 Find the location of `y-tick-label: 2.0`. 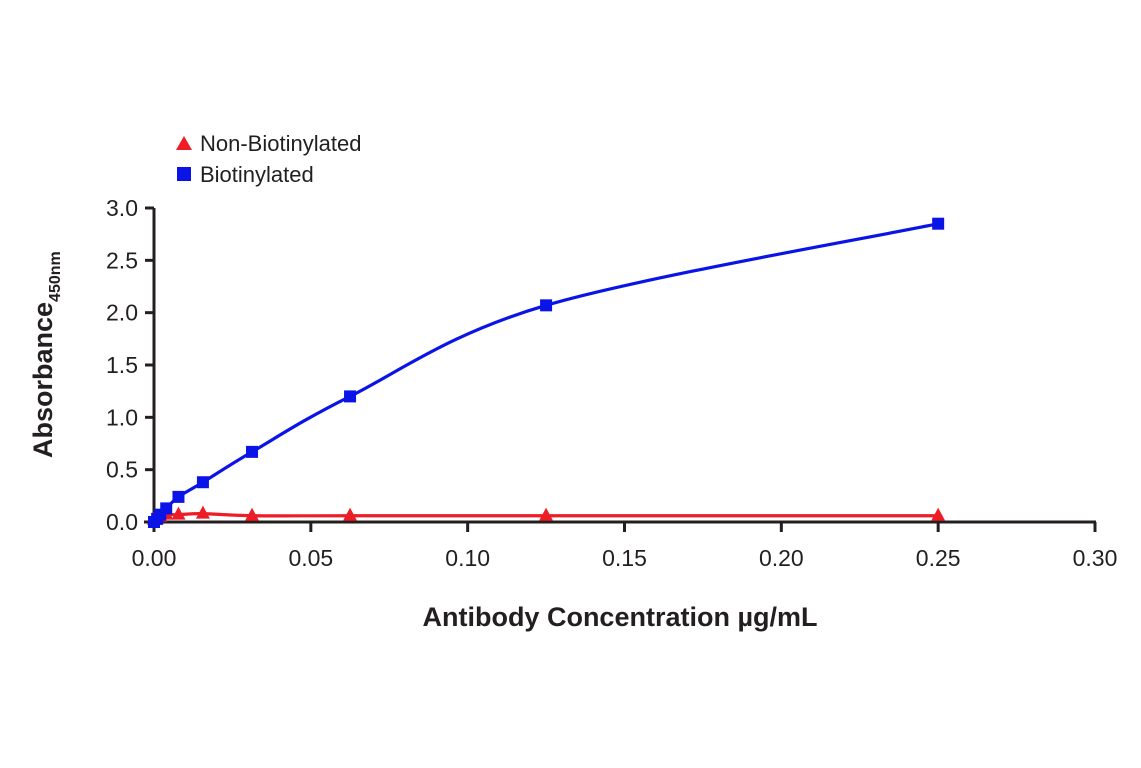

y-tick-label: 2.0 is located at coordinates (122, 313).